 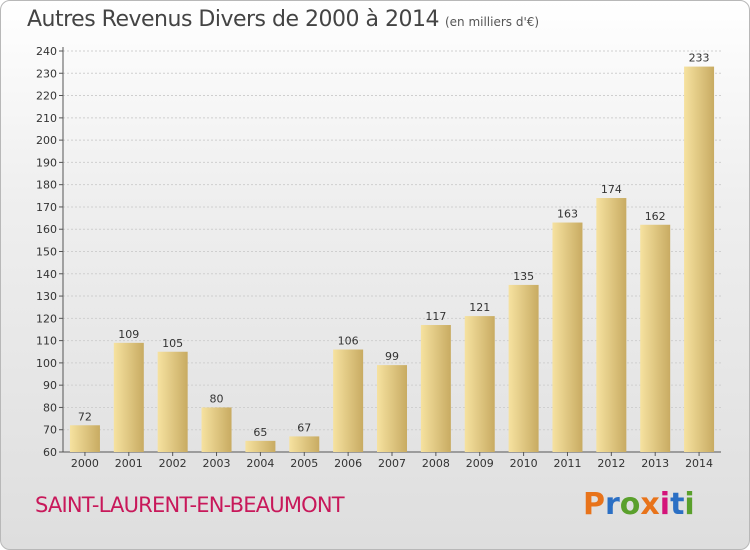 What do you see at coordinates (655, 463) in the screenshot?
I see `x-tick-label: 2013` at bounding box center [655, 463].